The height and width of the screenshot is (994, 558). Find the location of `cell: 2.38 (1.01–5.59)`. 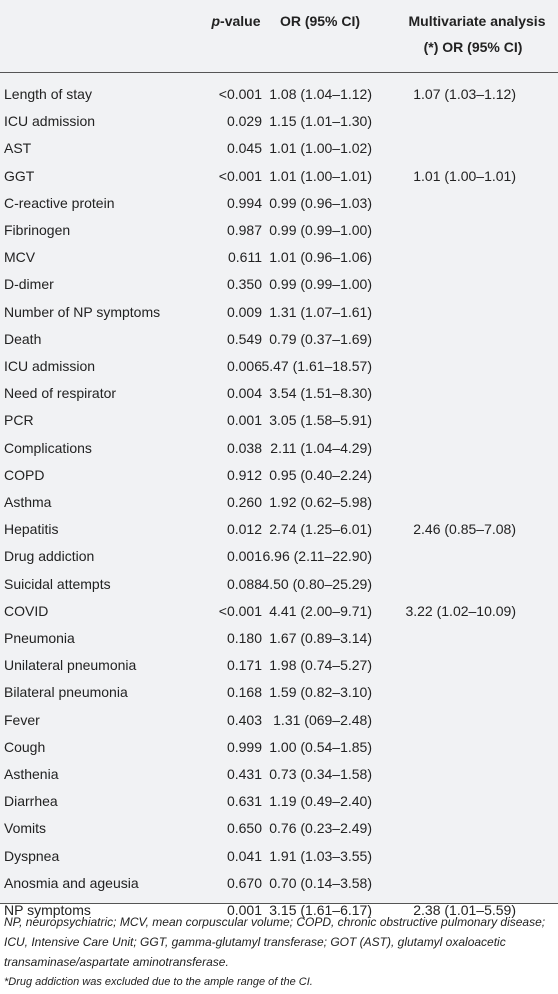

cell: 2.38 (1.01–5.59) is located at coordinates (464, 910).